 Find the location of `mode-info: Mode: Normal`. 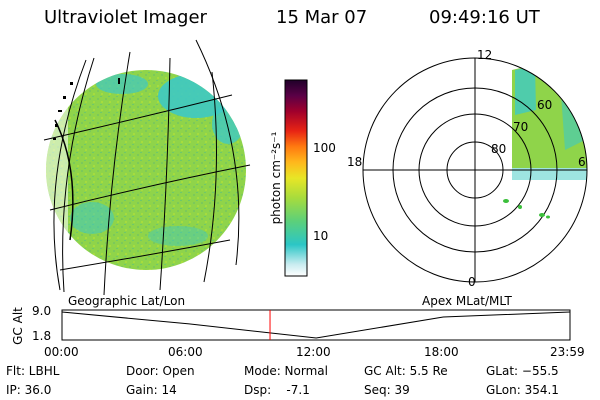

mode-info: Mode: Normal is located at coordinates (286, 371).